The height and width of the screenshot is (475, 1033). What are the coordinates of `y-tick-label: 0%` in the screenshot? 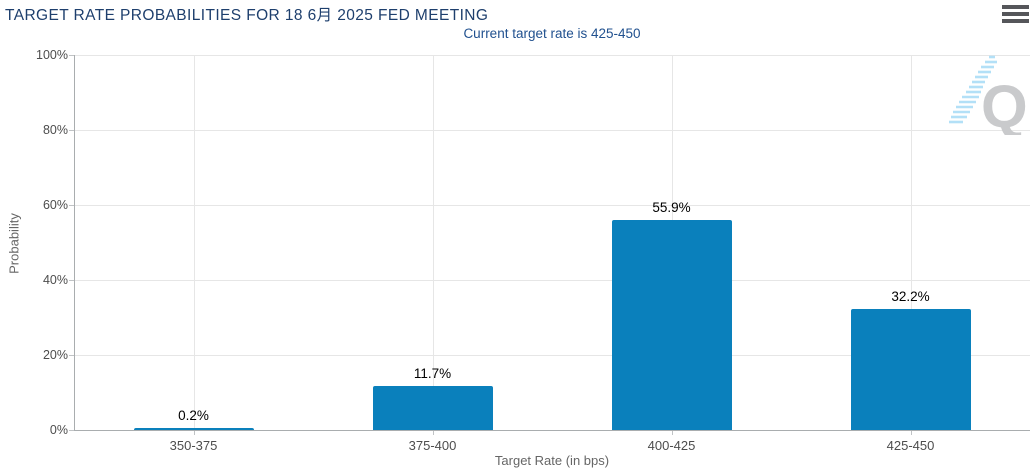 It's located at (58, 430).